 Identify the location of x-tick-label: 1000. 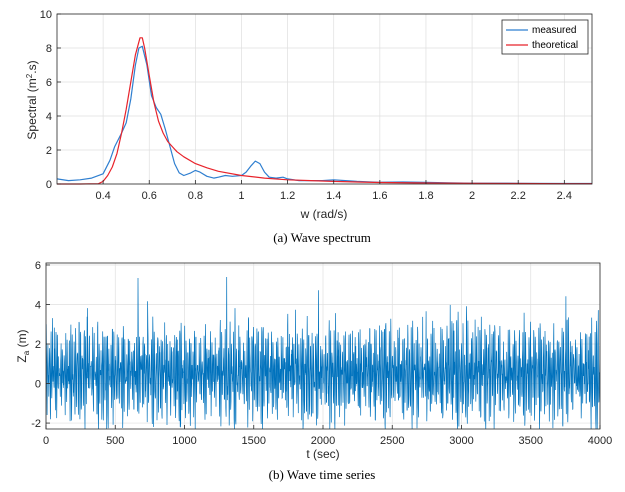
(184, 441).